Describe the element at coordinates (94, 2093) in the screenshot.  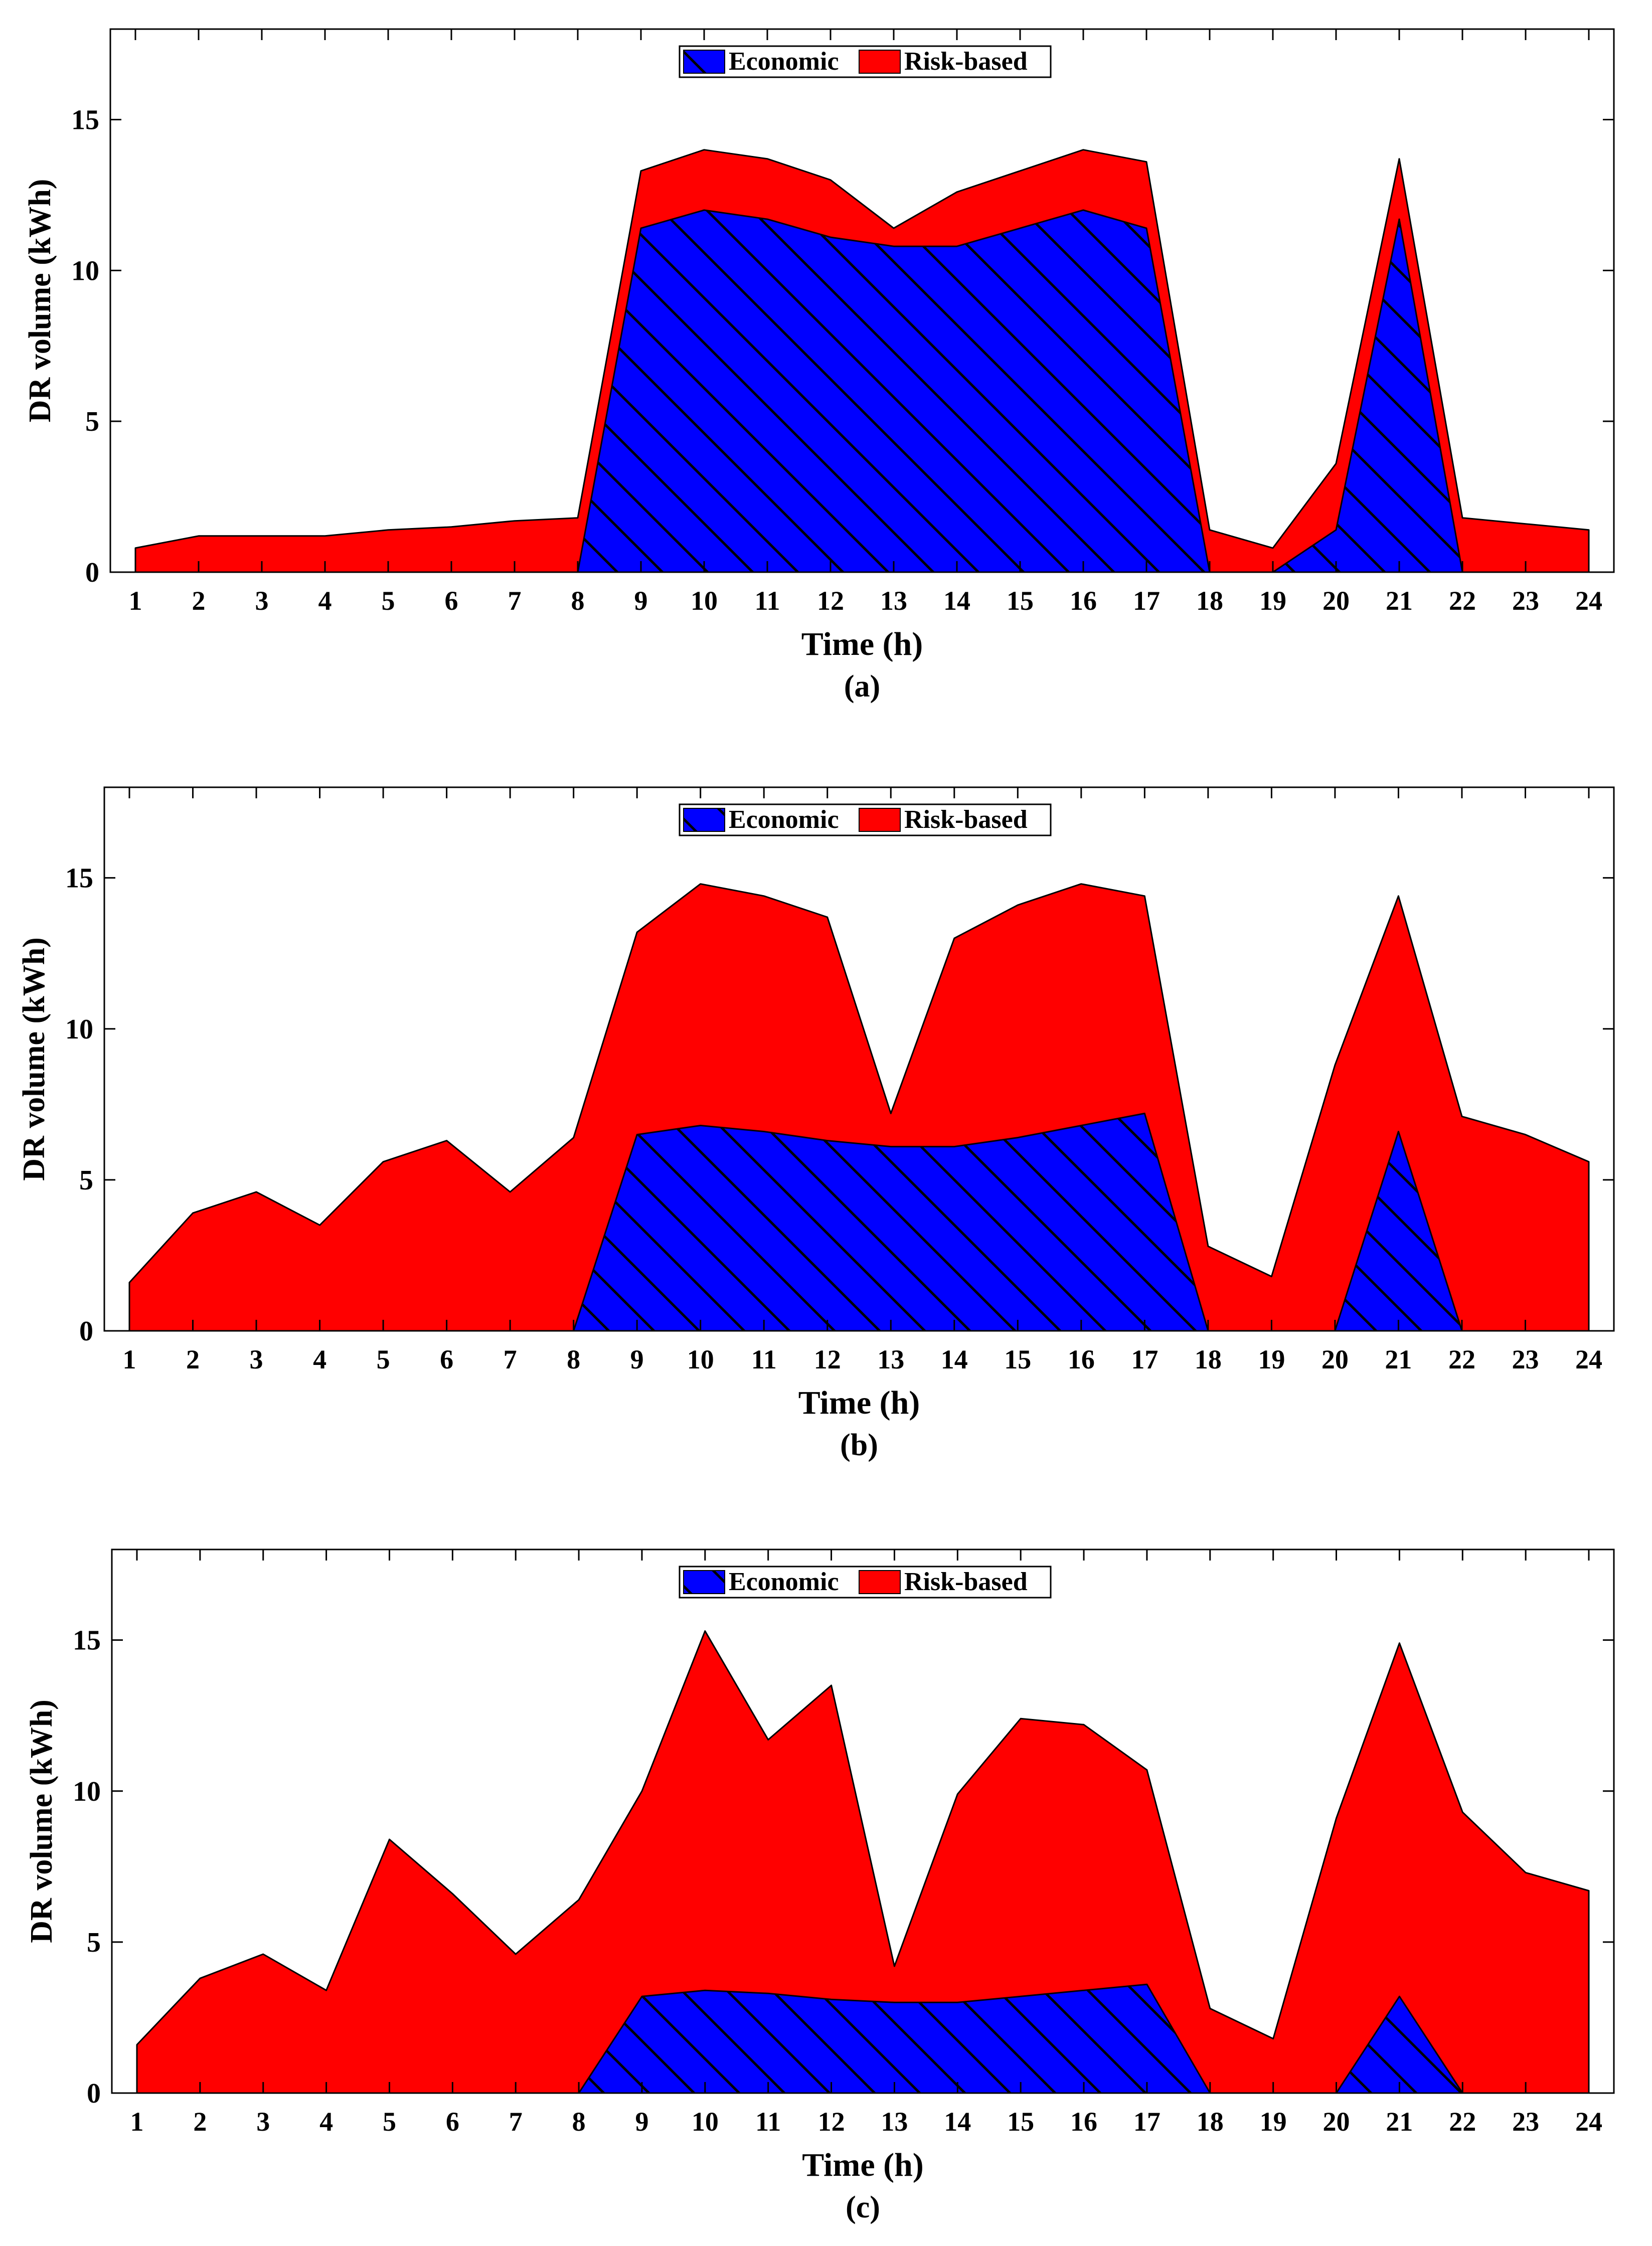
I see `y-tick-label: 0` at that location.